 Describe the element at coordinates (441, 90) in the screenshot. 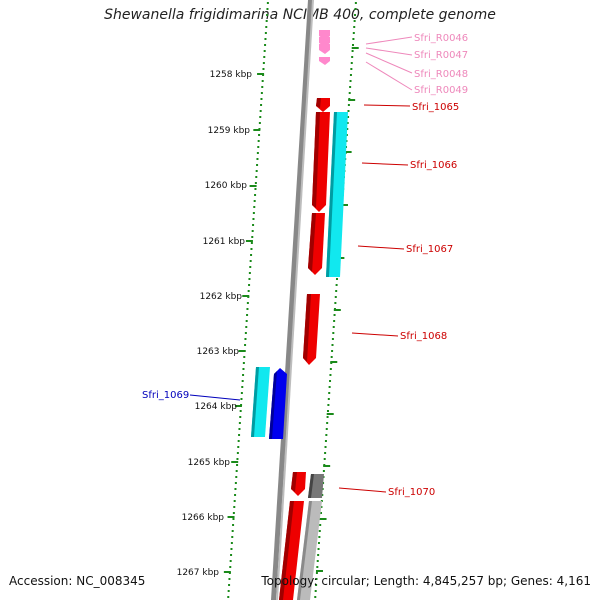

I see `gene-label-sfri-r0049: Sfri_R0049` at that location.